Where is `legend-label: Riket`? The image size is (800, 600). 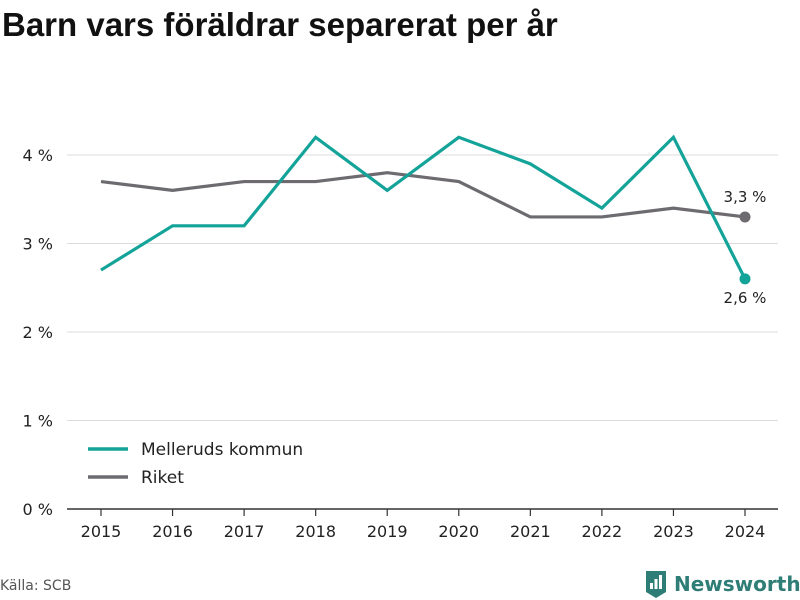 legend-label: Riket is located at coordinates (162, 478).